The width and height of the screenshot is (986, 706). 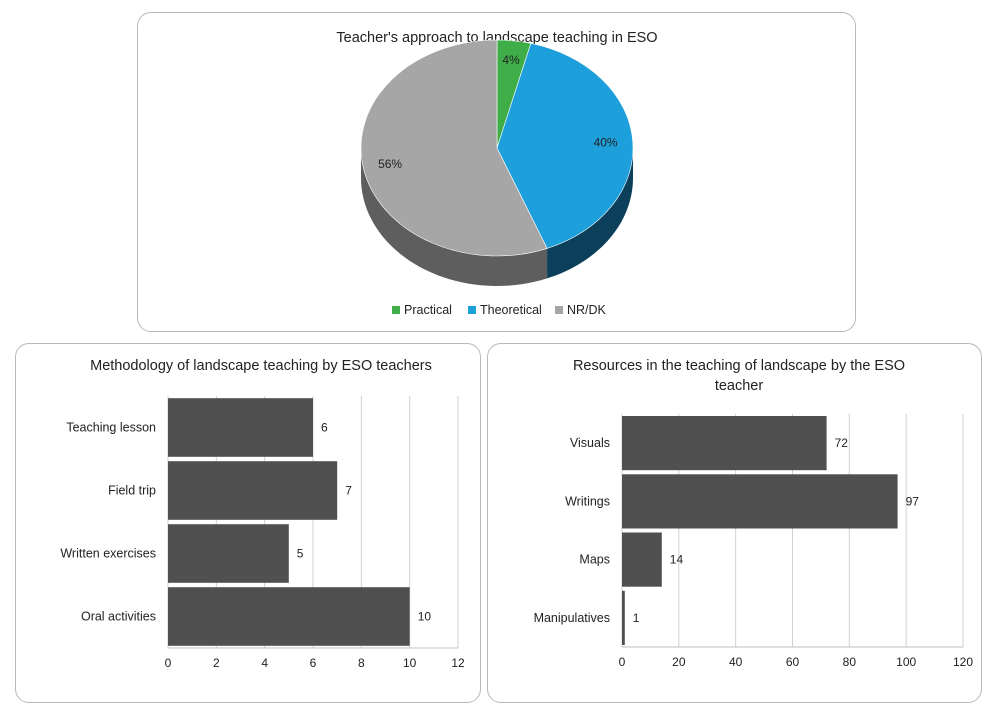 I want to click on data-label-manipulatives: 1, so click(x=636, y=618).